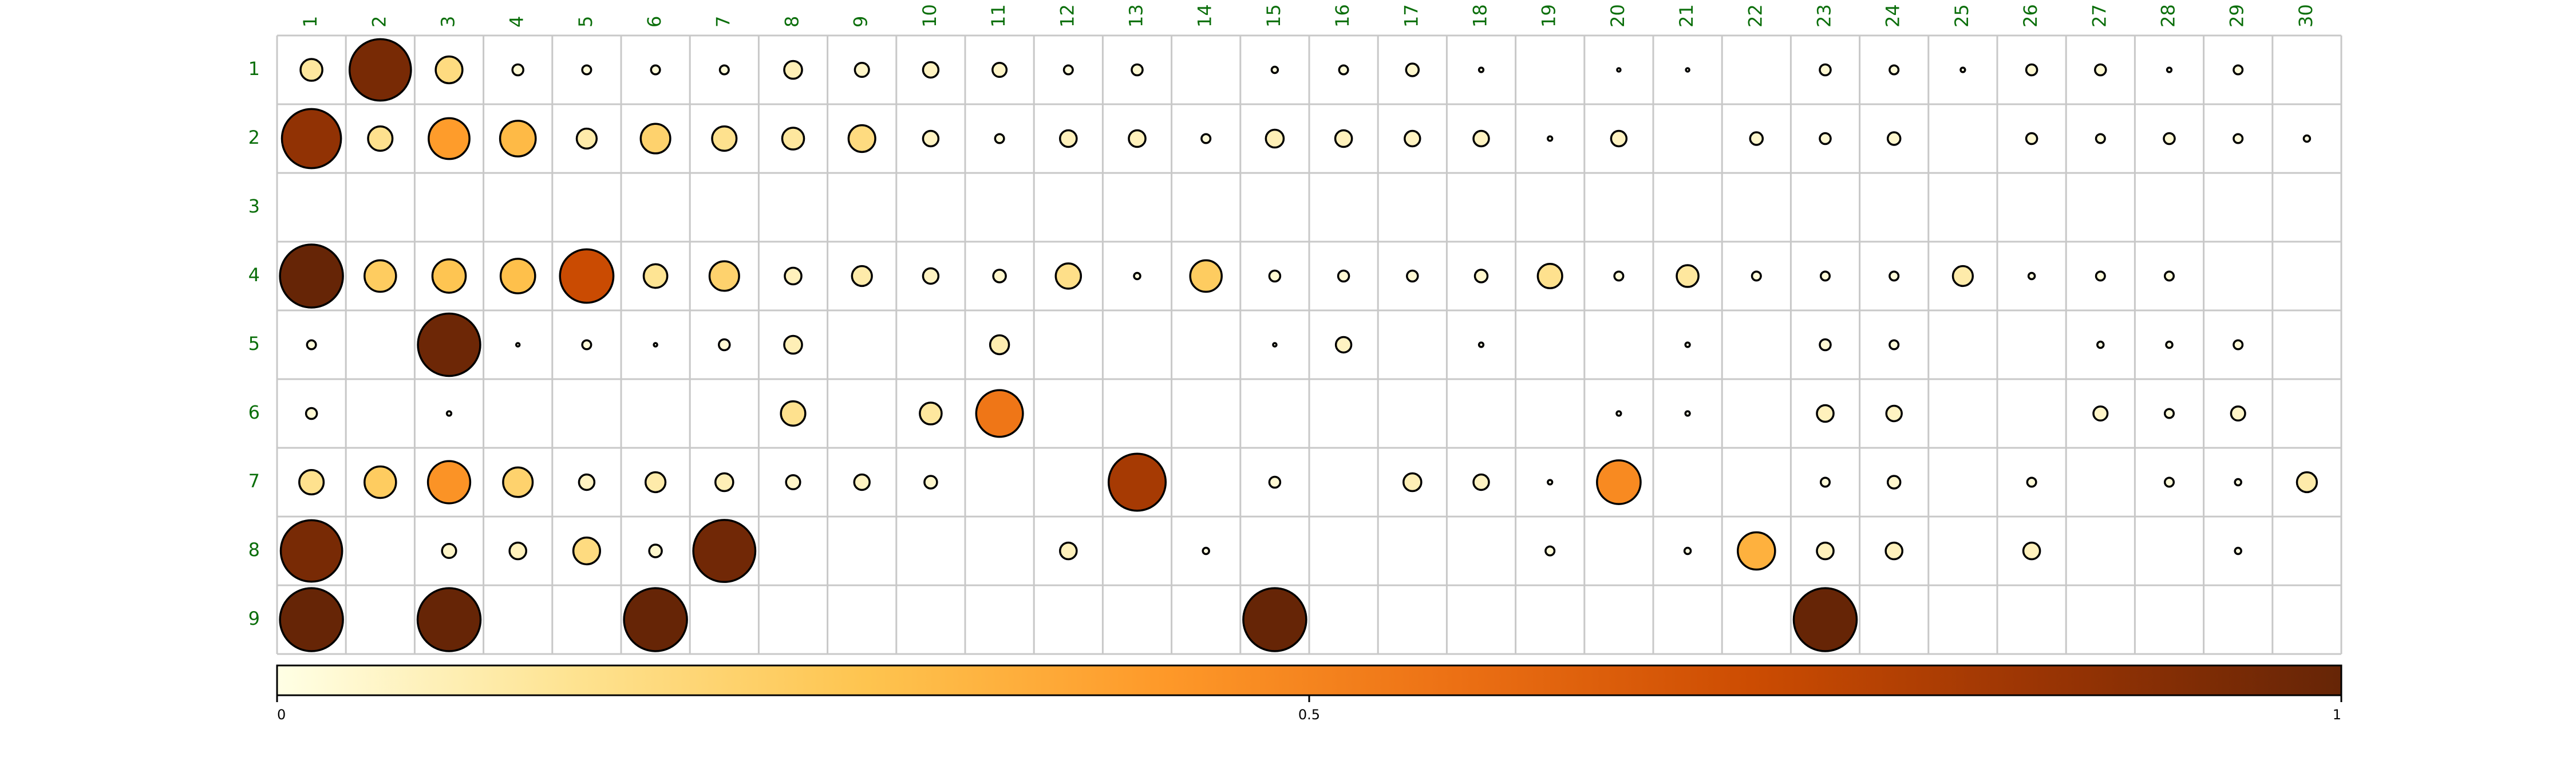 The width and height of the screenshot is (2576, 776). Describe the element at coordinates (1755, 16) in the screenshot. I see `column-label: 22` at that location.